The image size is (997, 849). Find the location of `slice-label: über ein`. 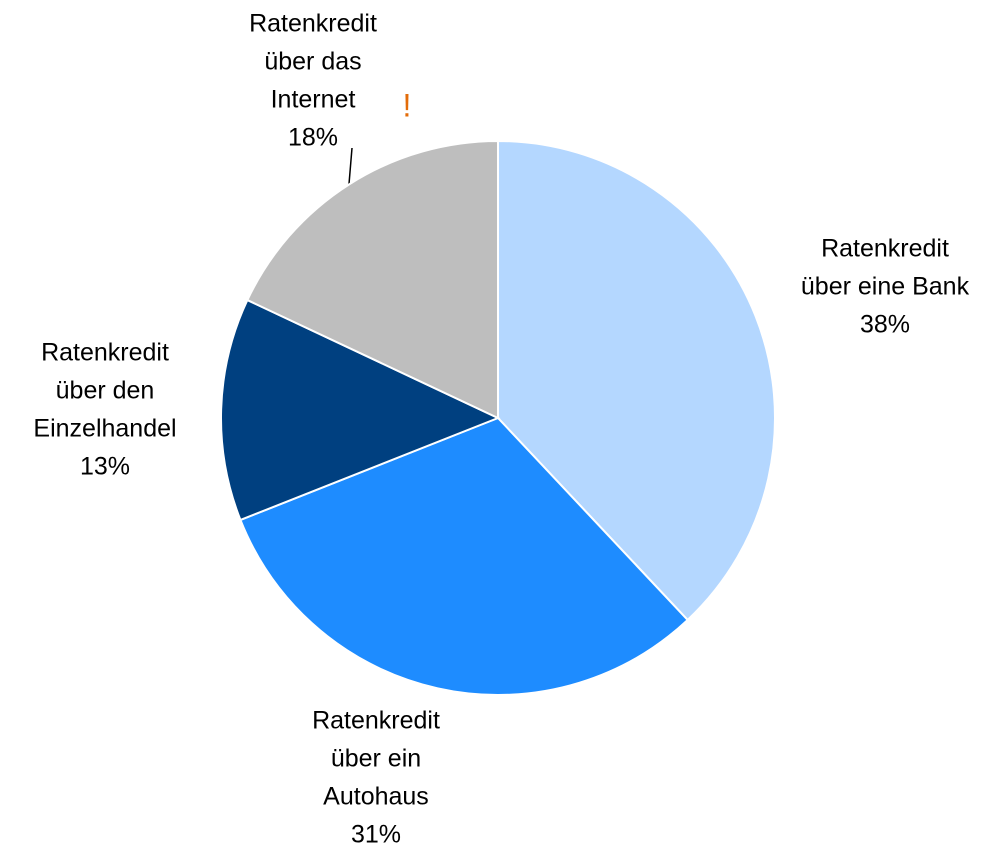

slice-label: über ein is located at coordinates (376, 759).